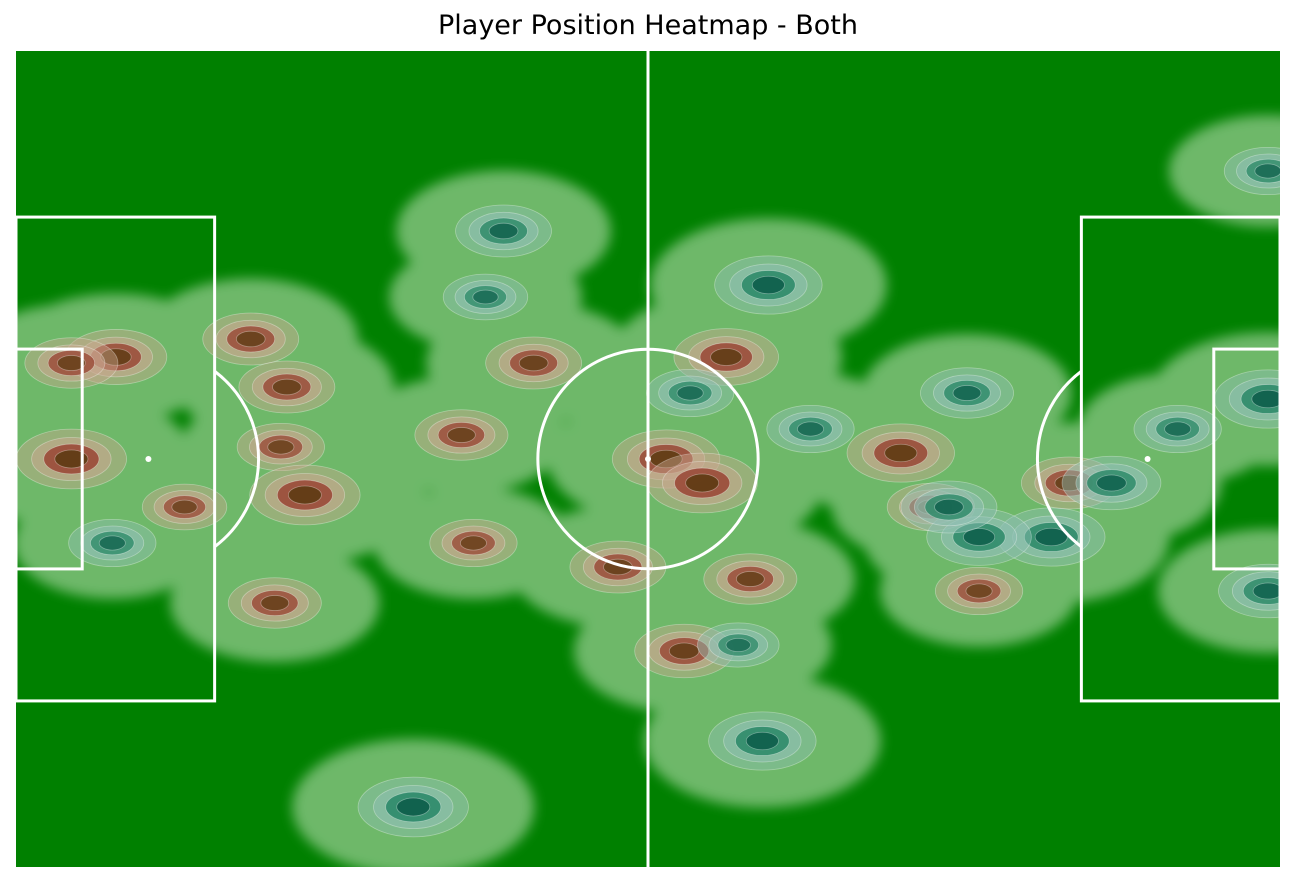 The width and height of the screenshot is (1296, 885). Describe the element at coordinates (1246, 459) in the screenshot. I see `right-goal-area` at that location.